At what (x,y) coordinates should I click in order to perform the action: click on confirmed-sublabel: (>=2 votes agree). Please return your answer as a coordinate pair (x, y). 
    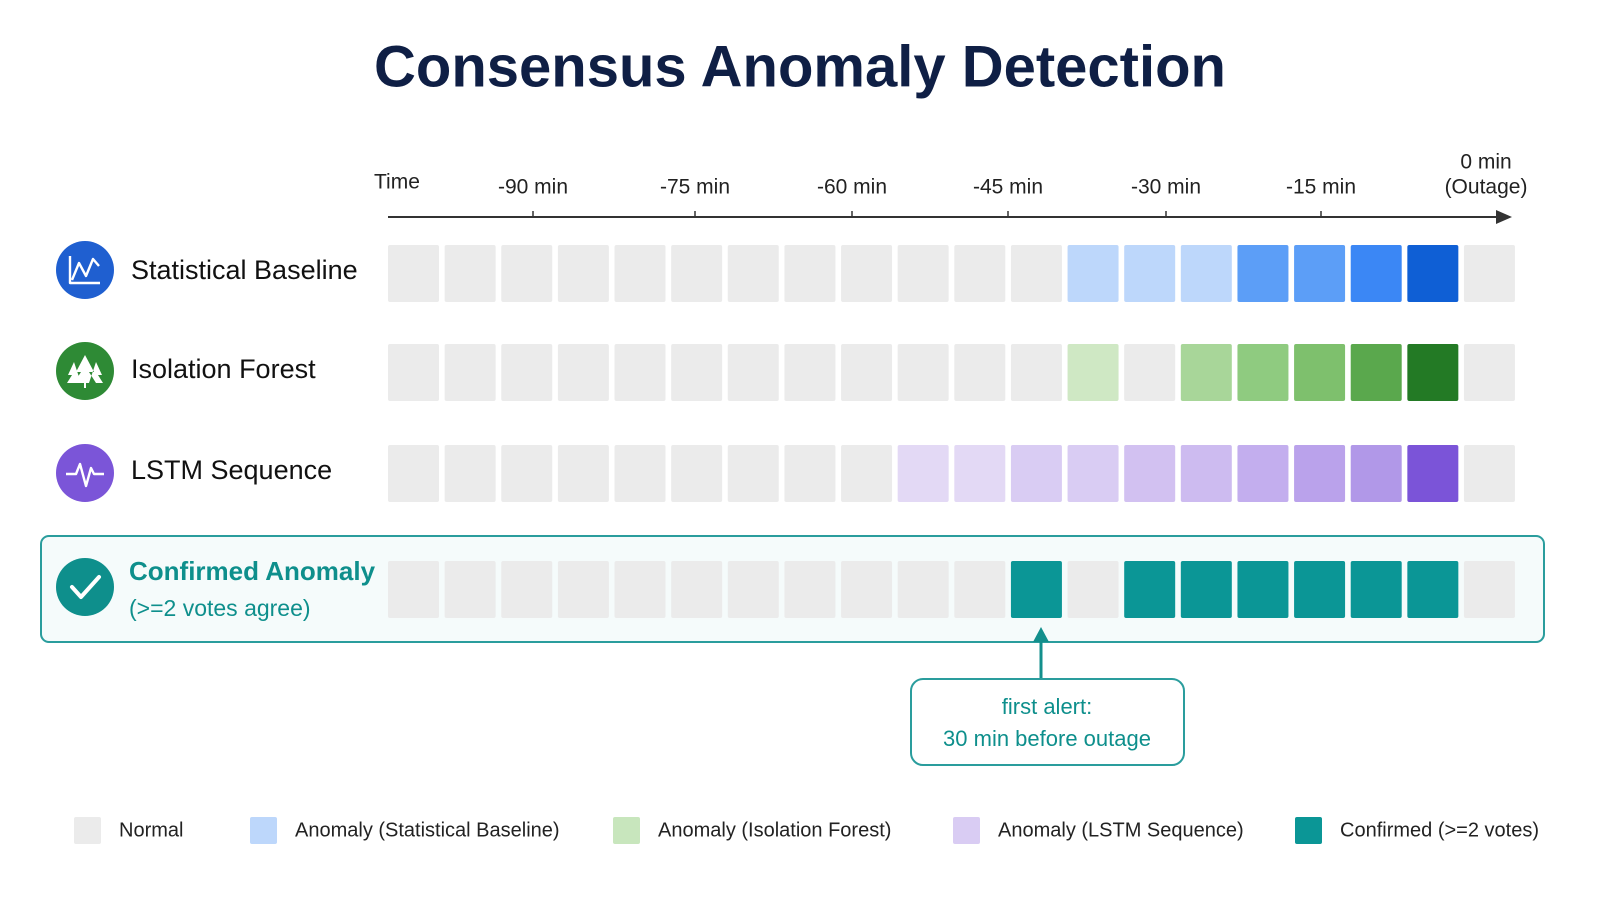
    Looking at the image, I should click on (220, 608).